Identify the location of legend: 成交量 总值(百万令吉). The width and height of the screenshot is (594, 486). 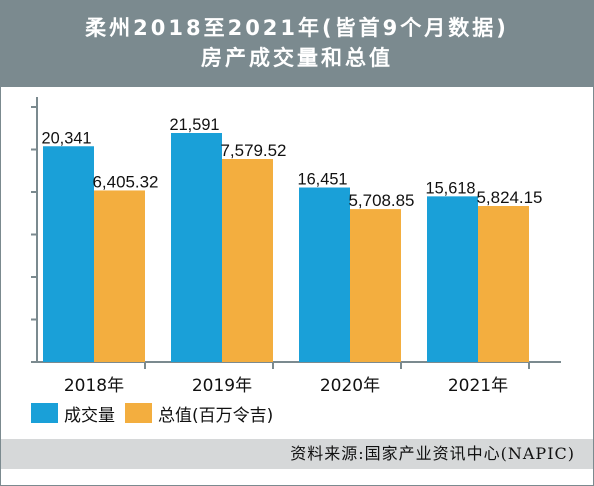
(157, 413).